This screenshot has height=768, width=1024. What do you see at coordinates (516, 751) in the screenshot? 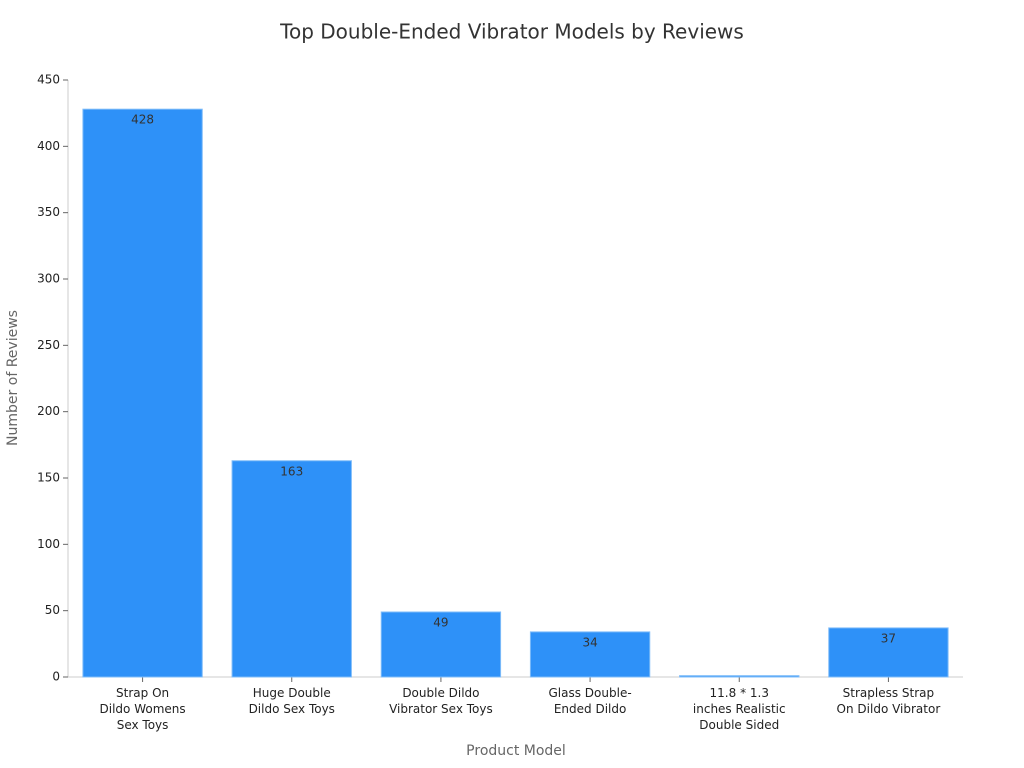
I see `x-axis-title: Product Model` at bounding box center [516, 751].